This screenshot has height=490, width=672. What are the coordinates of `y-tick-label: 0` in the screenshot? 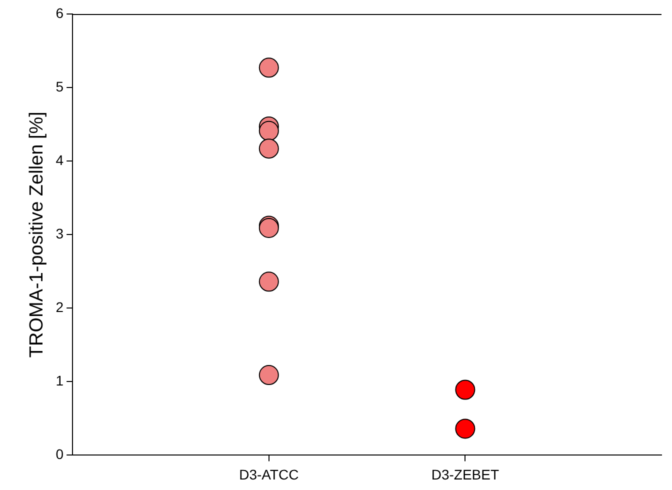 It's located at (60, 454).